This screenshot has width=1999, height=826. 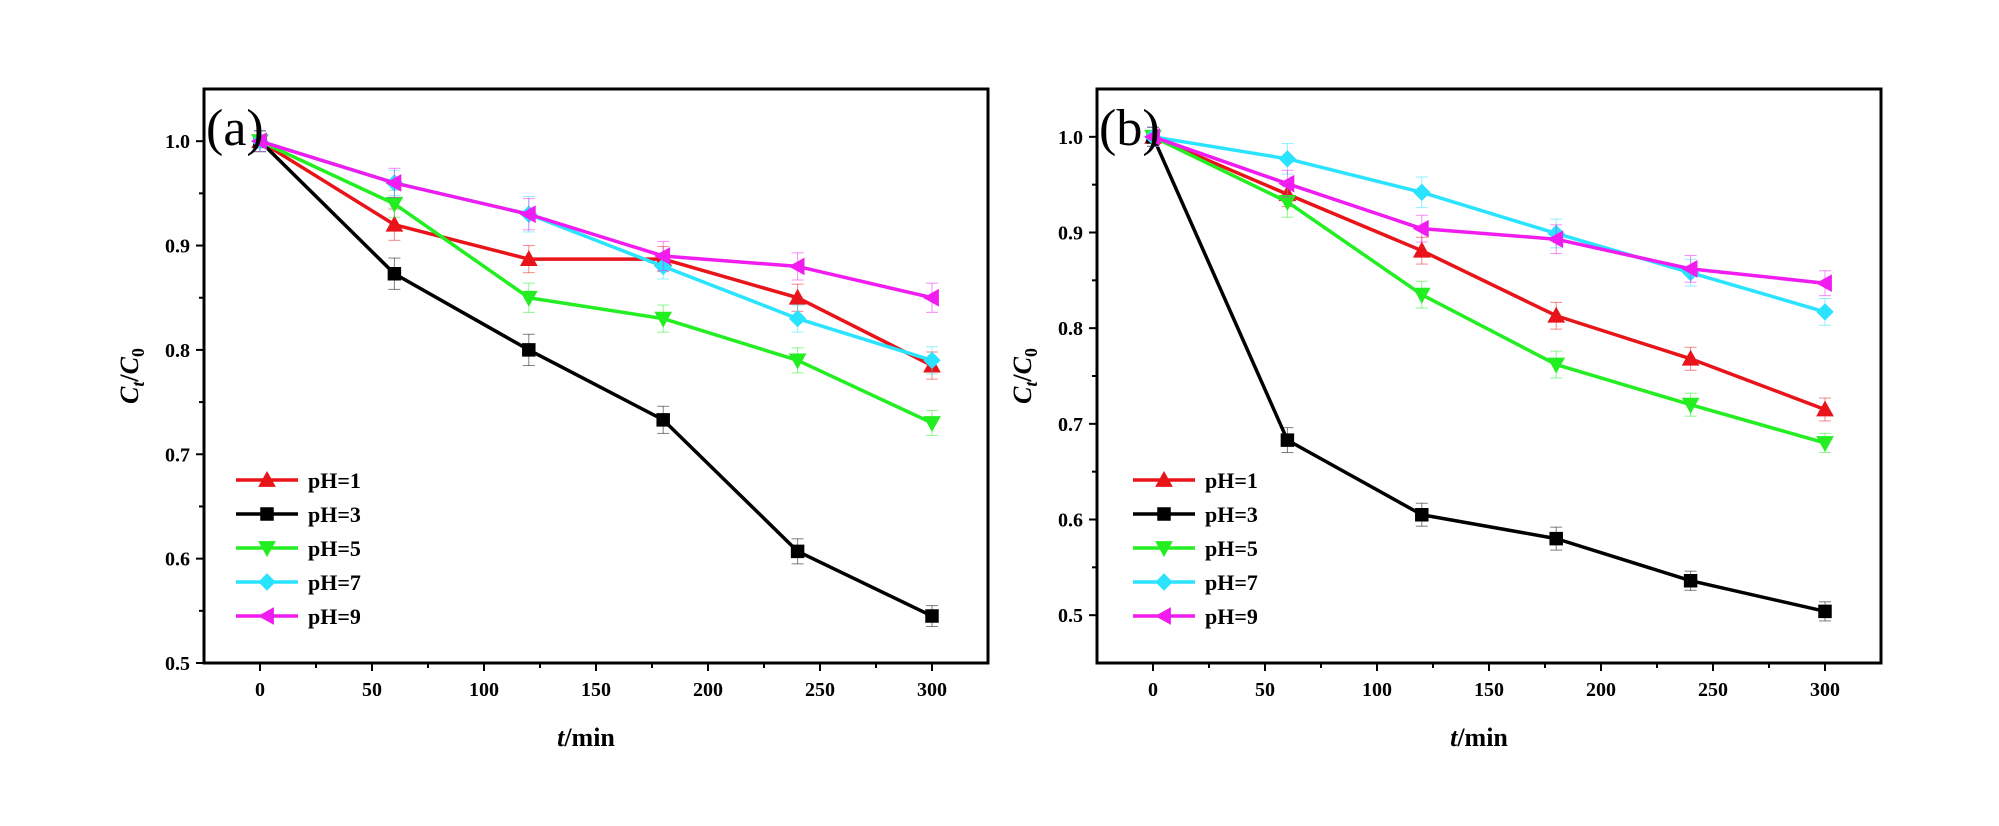 I want to click on legend-item: pH=7, so click(x=298, y=582).